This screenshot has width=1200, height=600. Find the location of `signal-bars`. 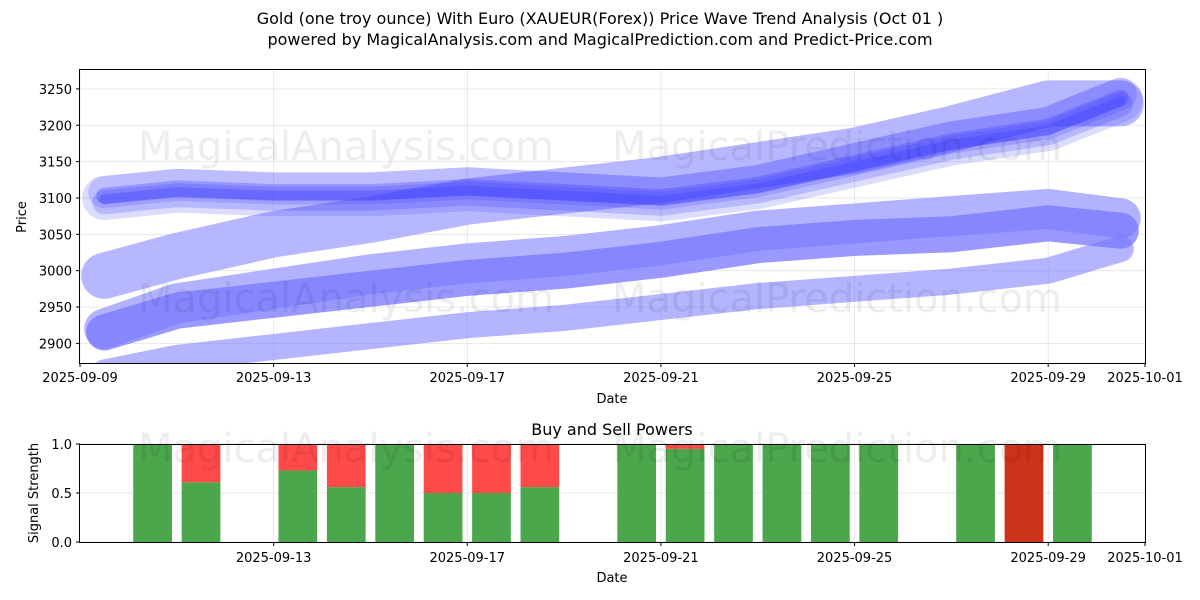

signal-bars is located at coordinates (612, 493).